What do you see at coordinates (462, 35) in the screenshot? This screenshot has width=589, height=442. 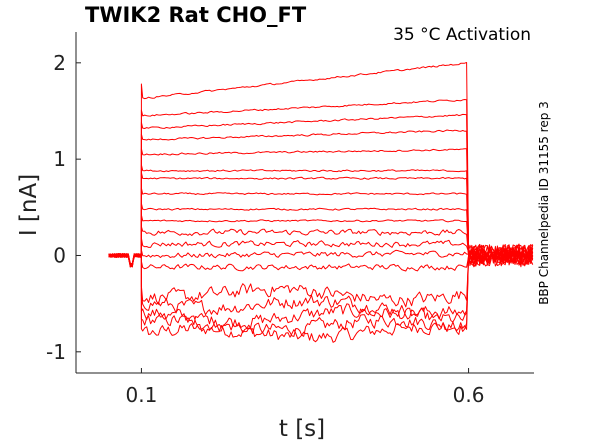 I see `chart-subtitle: 35 °C Activation` at bounding box center [462, 35].